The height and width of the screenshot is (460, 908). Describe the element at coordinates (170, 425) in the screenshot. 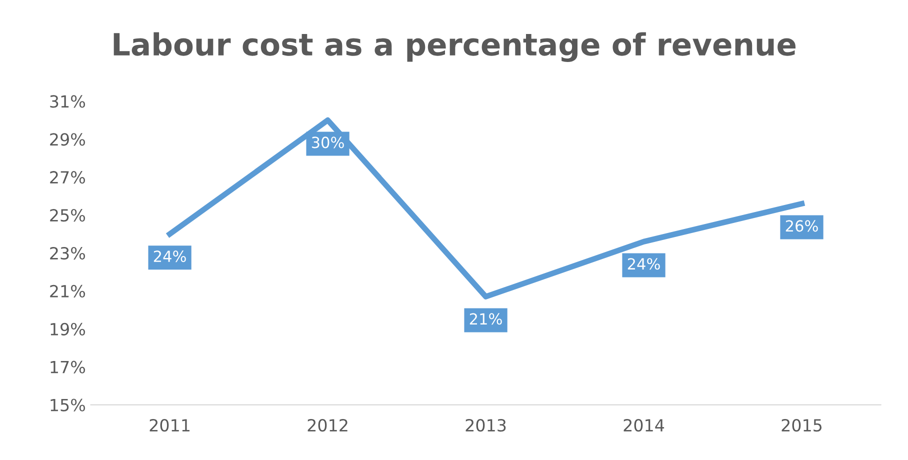

I see `x-tick-label: 2011` at that location.